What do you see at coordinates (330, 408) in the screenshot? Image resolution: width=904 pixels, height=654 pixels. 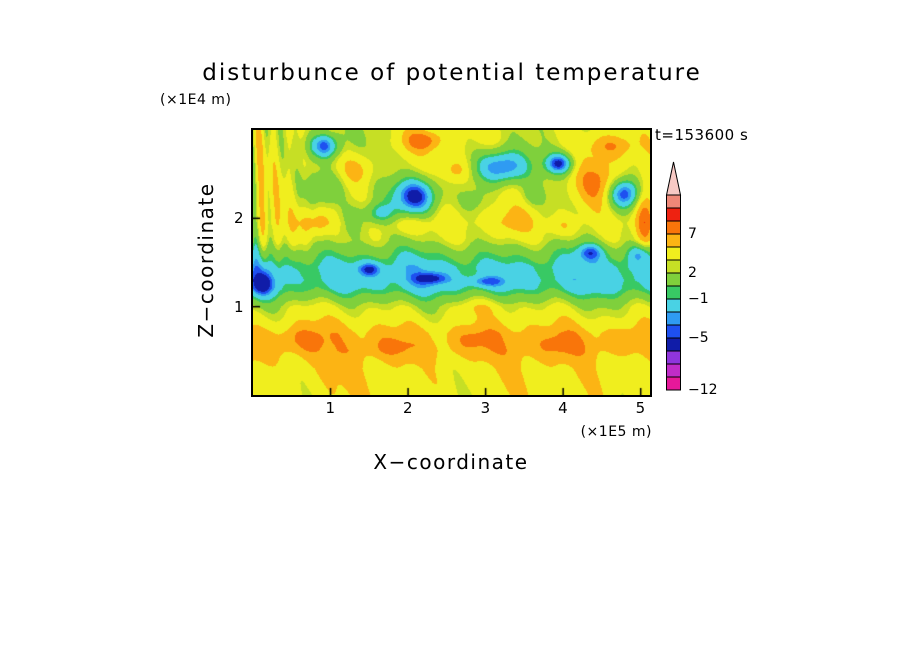 I see `x-tick-label: 1` at bounding box center [330, 408].